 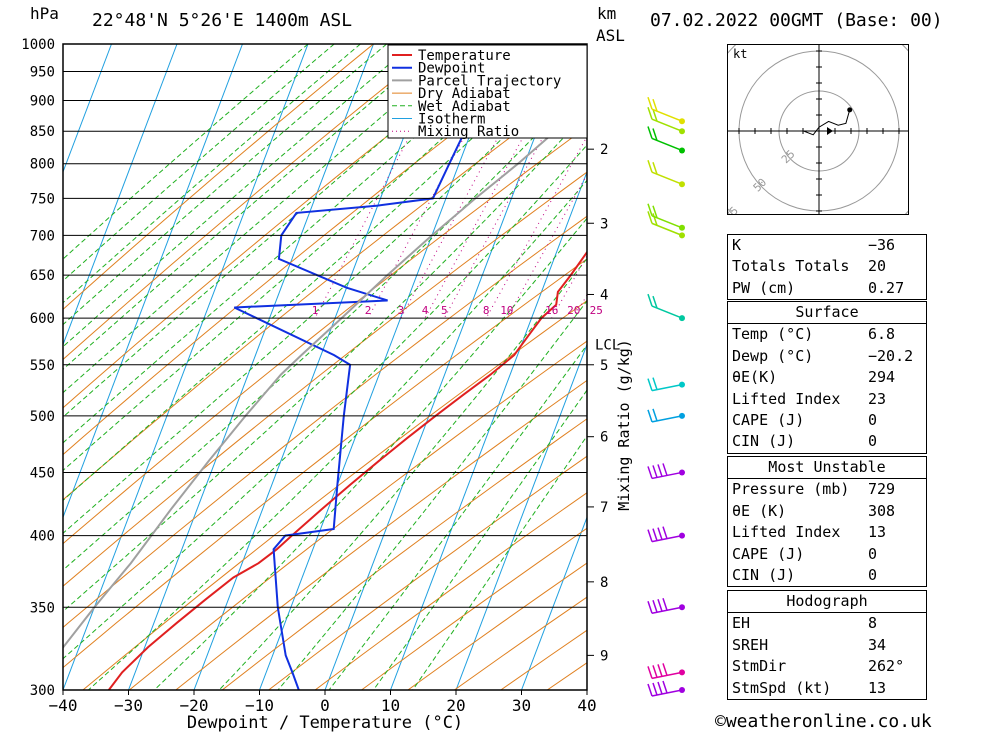 What do you see at coordinates (791, 489) in the screenshot?
I see `row-label: Pressure (mb)` at bounding box center [791, 489].